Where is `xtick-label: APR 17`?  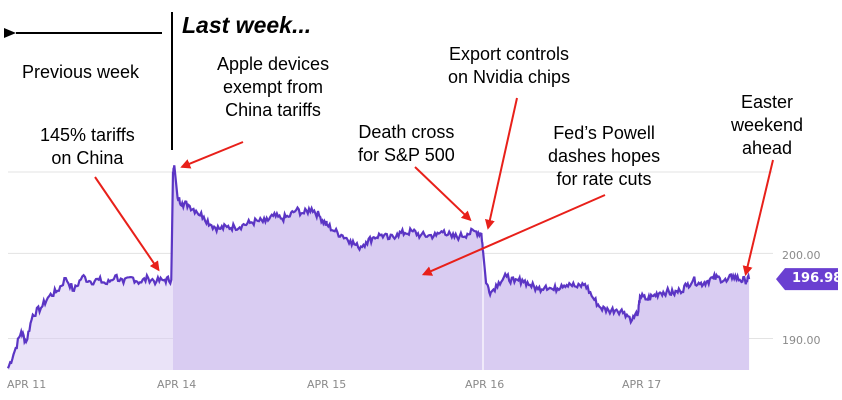 xtick-label: APR 17 is located at coordinates (642, 384).